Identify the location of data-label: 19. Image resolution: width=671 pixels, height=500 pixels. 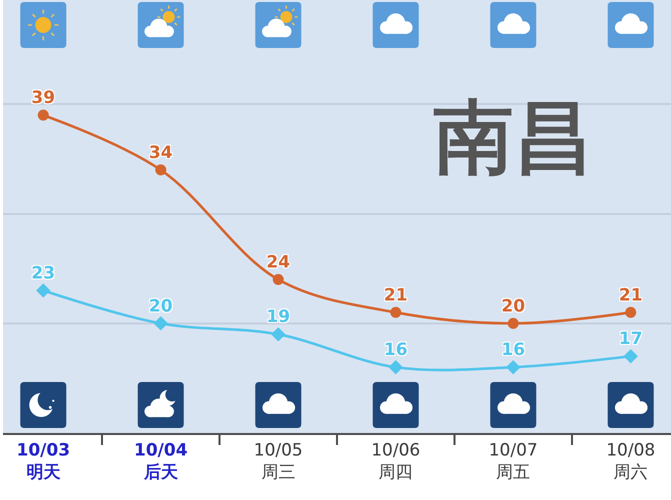
(278, 317).